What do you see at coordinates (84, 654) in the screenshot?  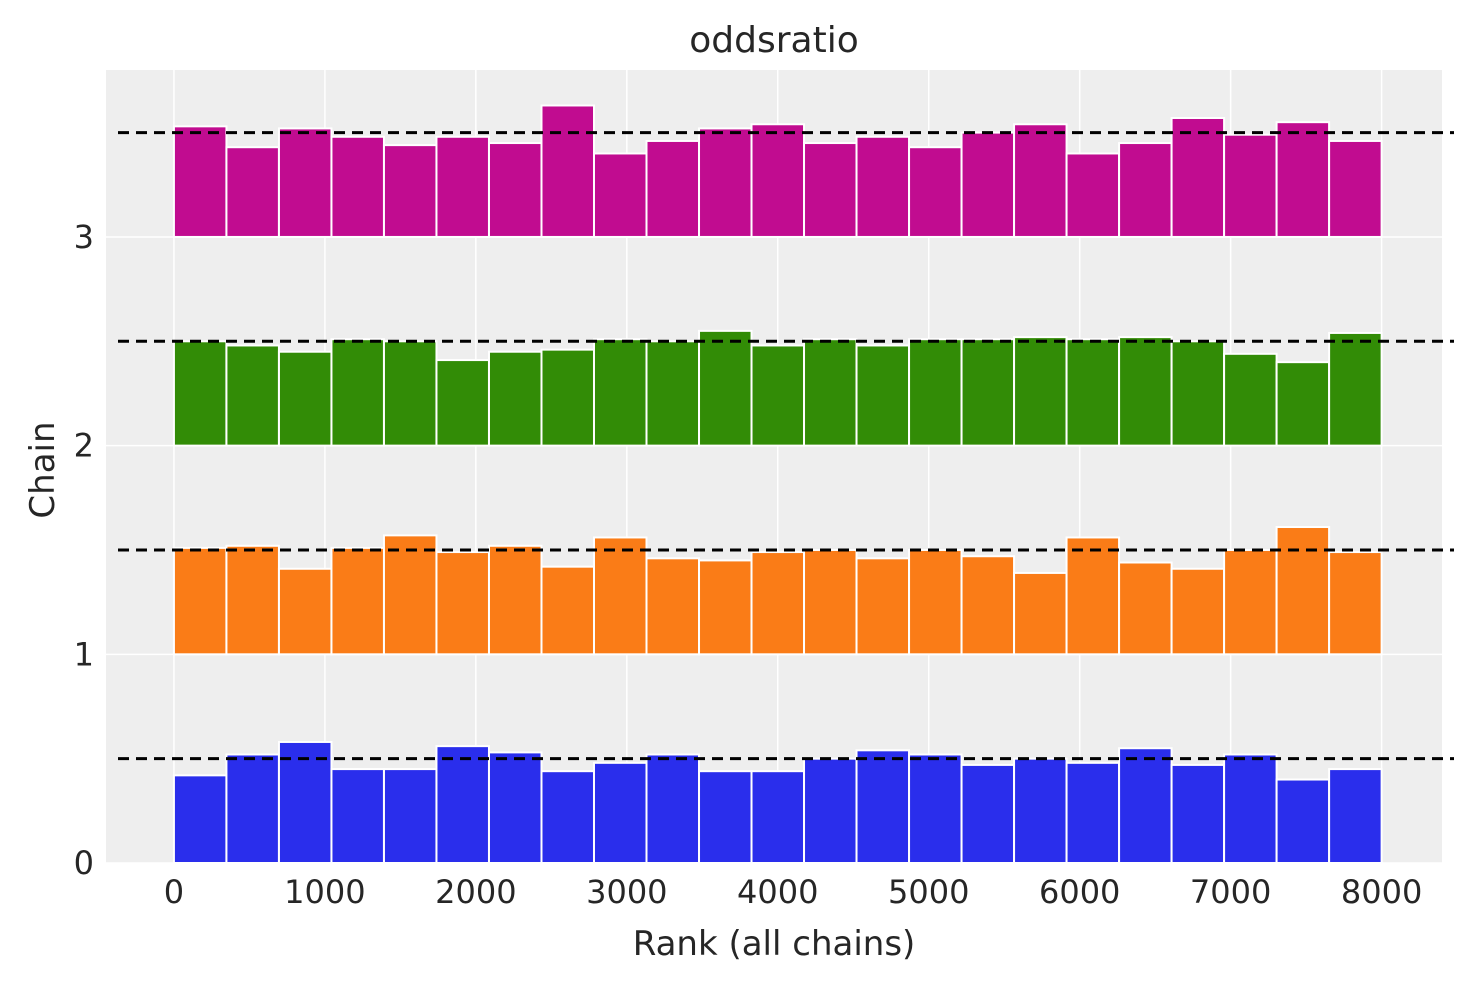 I see `y-tick-label: 1` at bounding box center [84, 654].